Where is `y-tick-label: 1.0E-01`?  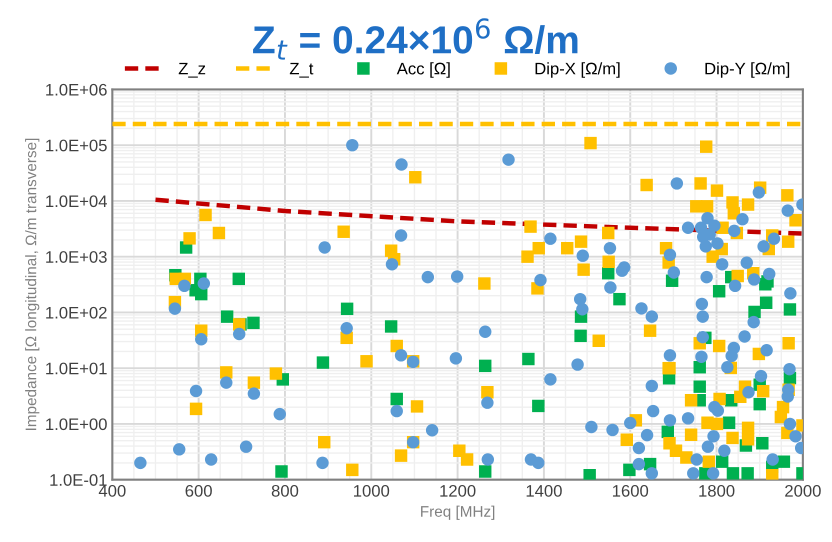
y-tick-label: 1.0E-01 is located at coordinates (78, 480).